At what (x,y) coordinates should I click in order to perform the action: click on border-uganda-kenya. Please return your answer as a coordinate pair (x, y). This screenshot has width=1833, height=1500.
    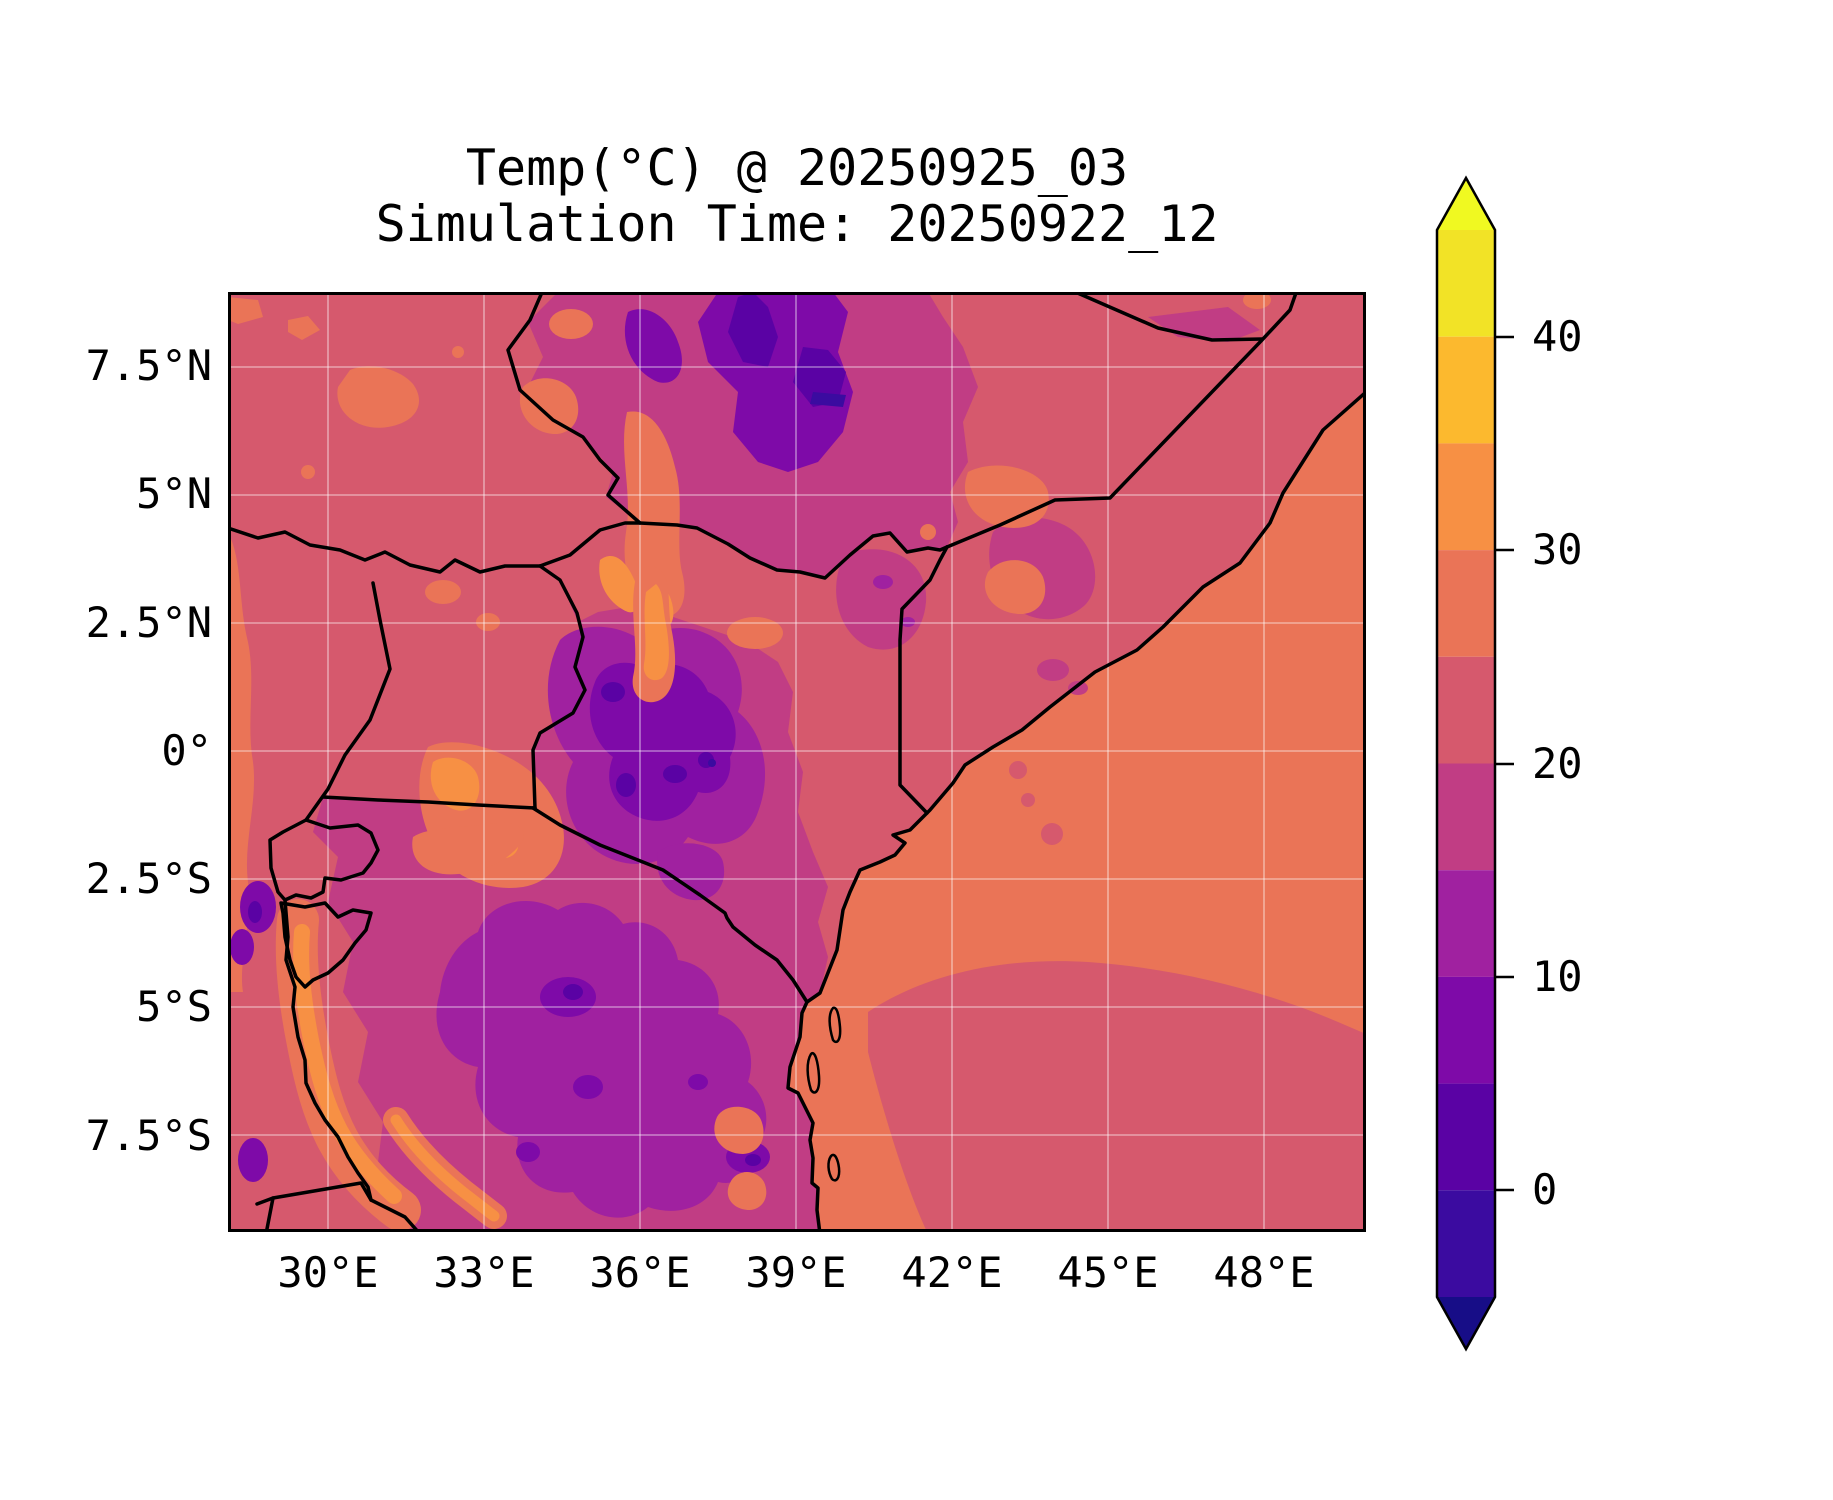
    Looking at the image, I should click on (559, 687).